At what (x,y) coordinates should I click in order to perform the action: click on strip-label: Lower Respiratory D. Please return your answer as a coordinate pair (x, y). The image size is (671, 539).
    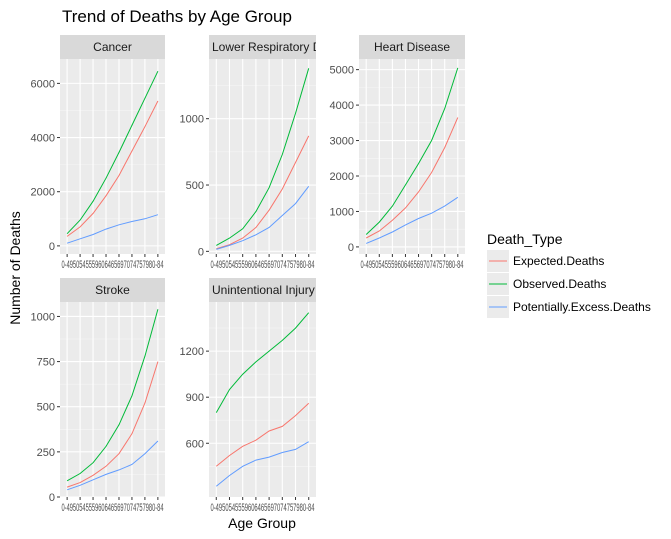
    Looking at the image, I should click on (267, 47).